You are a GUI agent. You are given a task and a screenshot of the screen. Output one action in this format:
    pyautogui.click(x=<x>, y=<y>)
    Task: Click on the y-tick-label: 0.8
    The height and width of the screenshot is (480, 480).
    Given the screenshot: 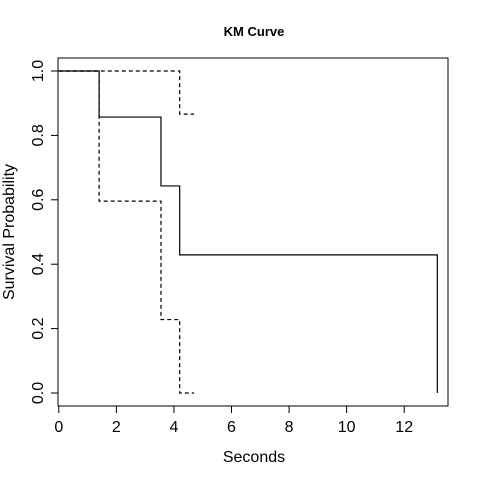 What is the action you would take?
    pyautogui.click(x=38, y=135)
    